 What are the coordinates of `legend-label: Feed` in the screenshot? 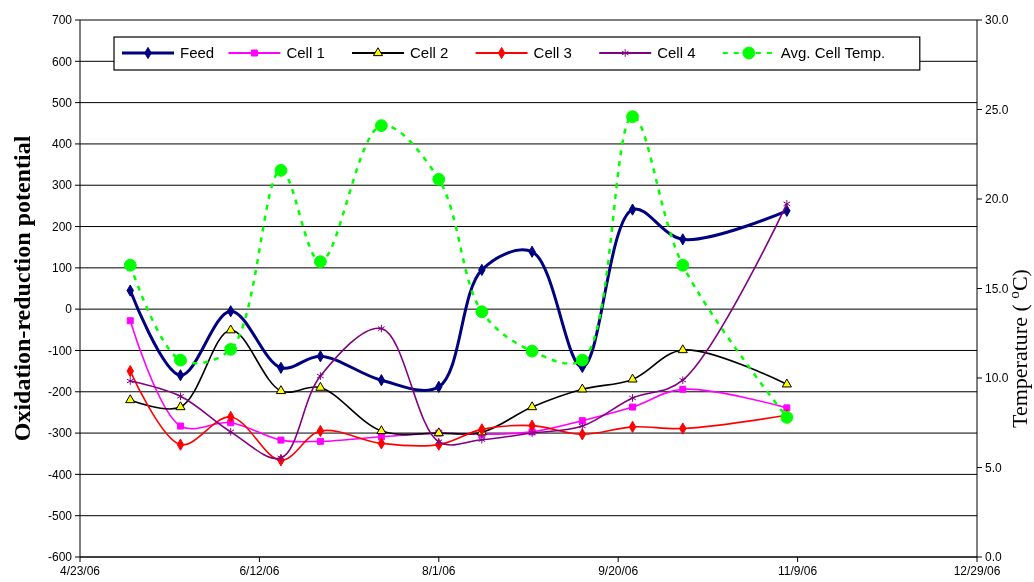 It's located at (197, 53).